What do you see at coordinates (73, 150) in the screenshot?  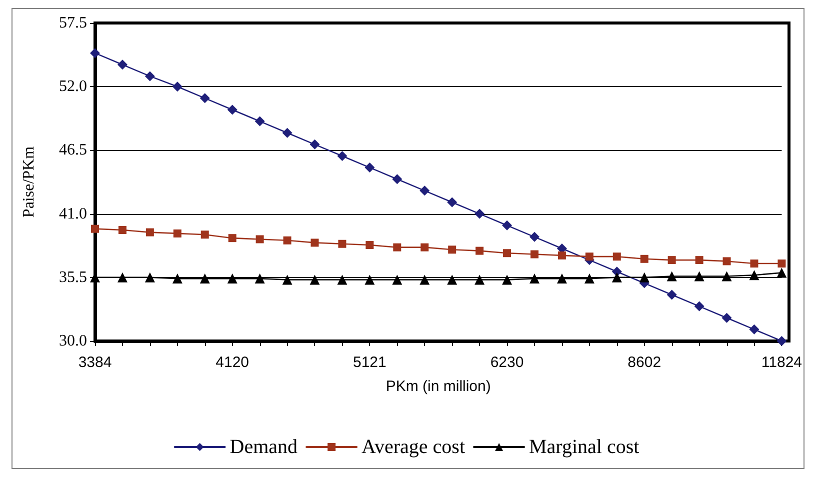 I see `y-tick-label: 46.5` at bounding box center [73, 150].